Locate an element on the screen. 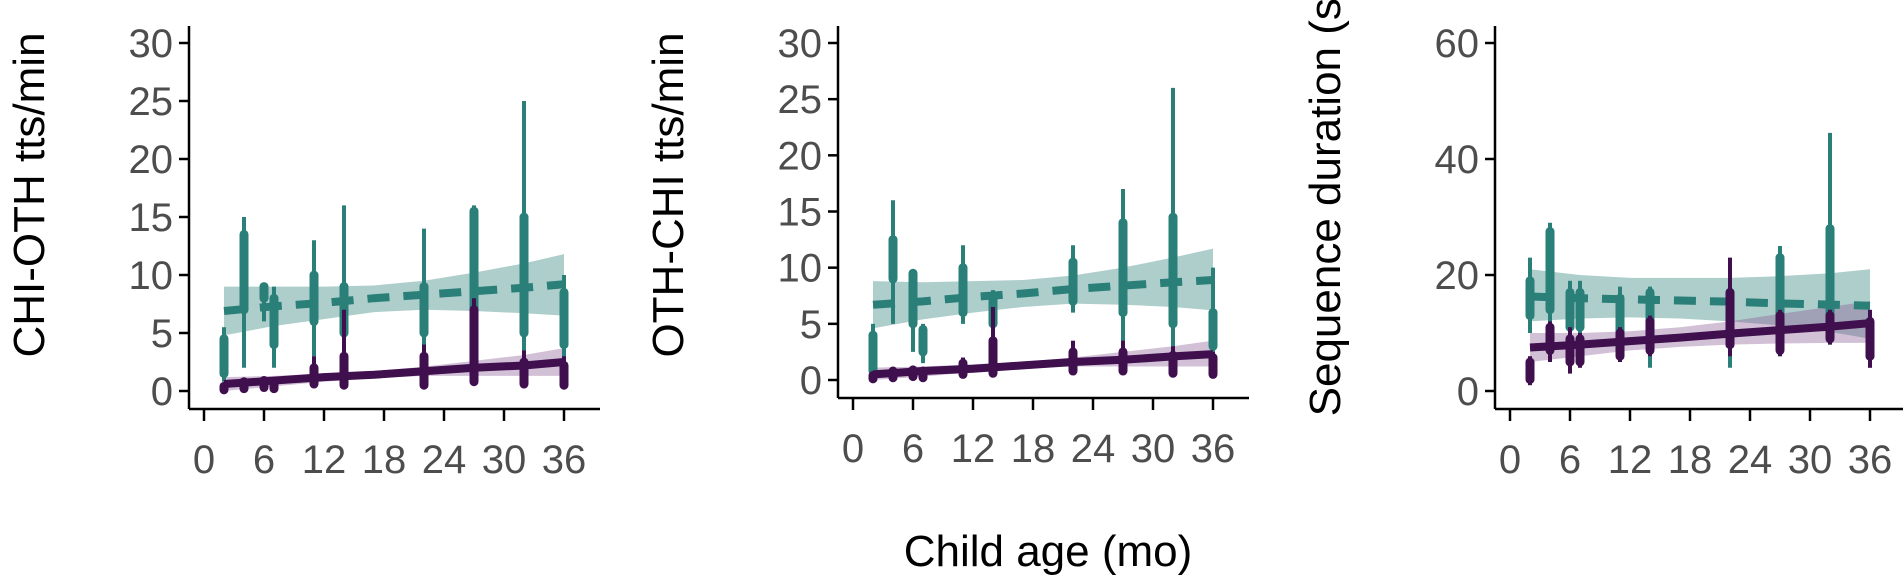 The width and height of the screenshot is (1903, 576). y-tick-label: 40 is located at coordinates (1457, 160).